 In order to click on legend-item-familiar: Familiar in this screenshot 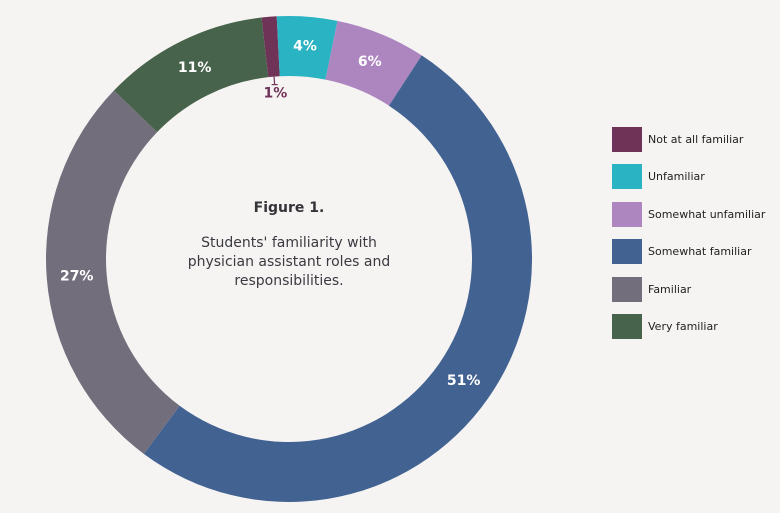, I will do `click(688, 289)`.